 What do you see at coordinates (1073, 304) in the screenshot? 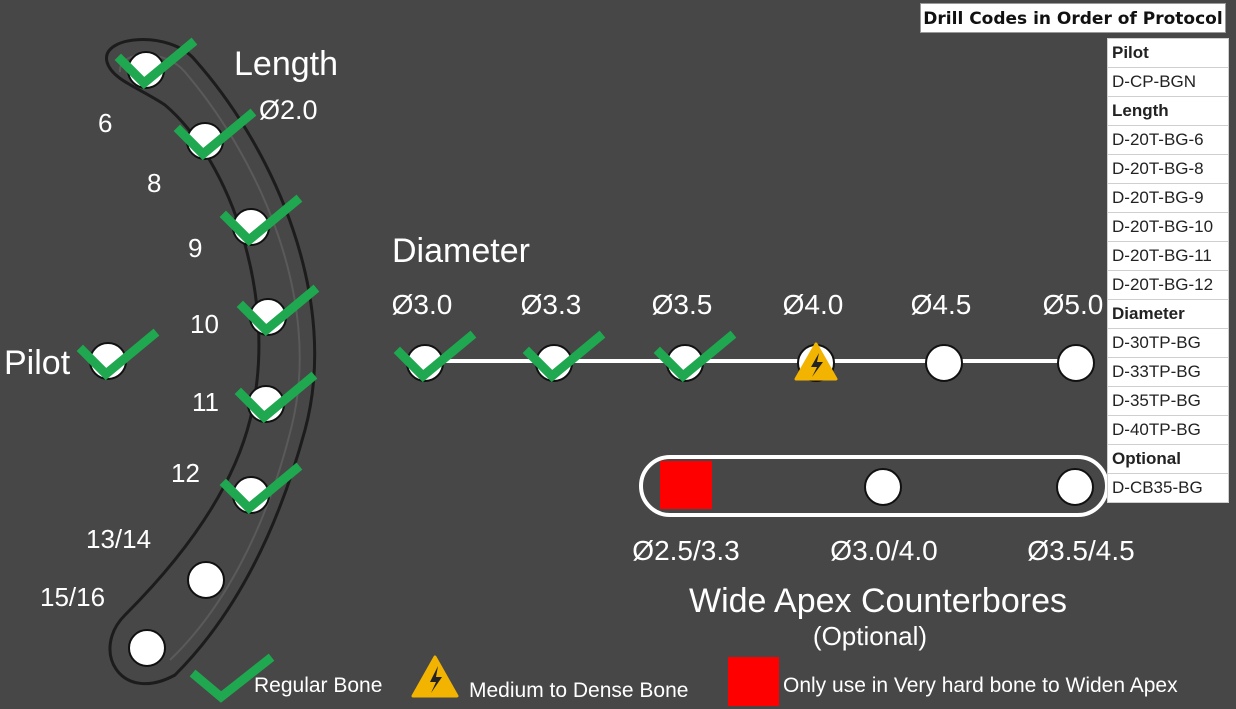
I see `step-label: Ø5.0` at bounding box center [1073, 304].